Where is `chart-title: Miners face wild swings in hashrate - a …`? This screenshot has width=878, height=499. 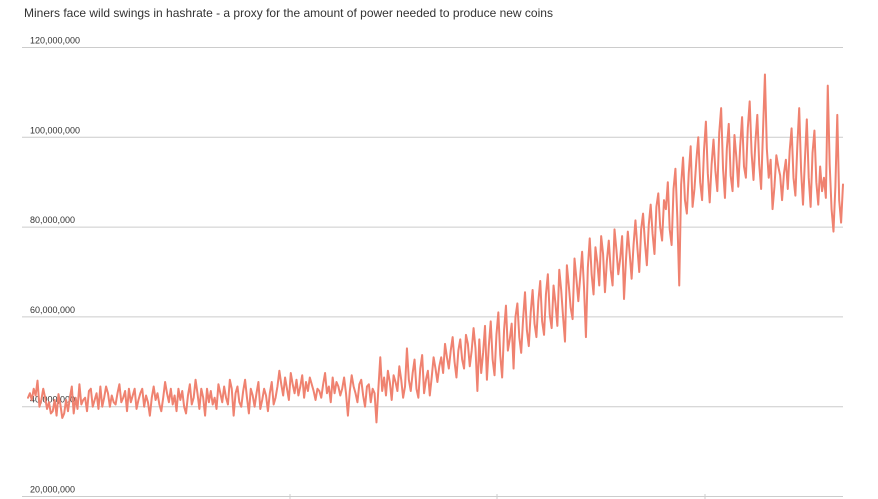 chart-title: Miners face wild swings in hashrate - a … is located at coordinates (288, 13).